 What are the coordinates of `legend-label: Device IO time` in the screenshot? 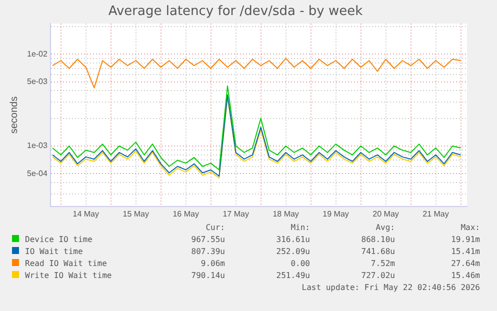 It's located at (59, 239).